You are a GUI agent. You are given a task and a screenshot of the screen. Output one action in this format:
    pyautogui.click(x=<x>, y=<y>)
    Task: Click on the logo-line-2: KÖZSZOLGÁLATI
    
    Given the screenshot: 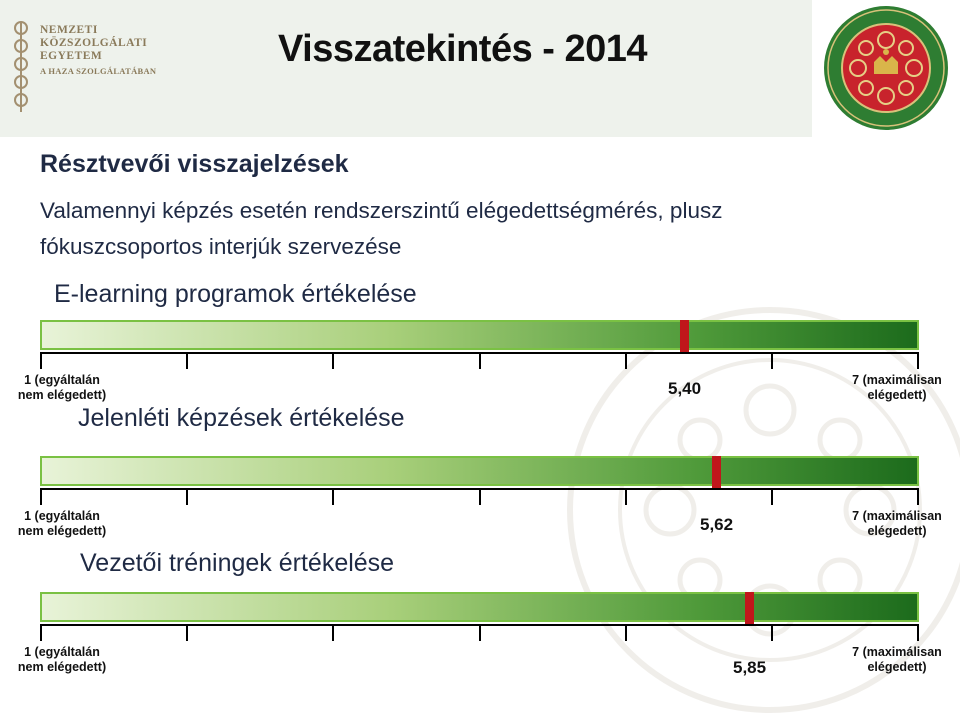 What is the action you would take?
    pyautogui.click(x=94, y=43)
    